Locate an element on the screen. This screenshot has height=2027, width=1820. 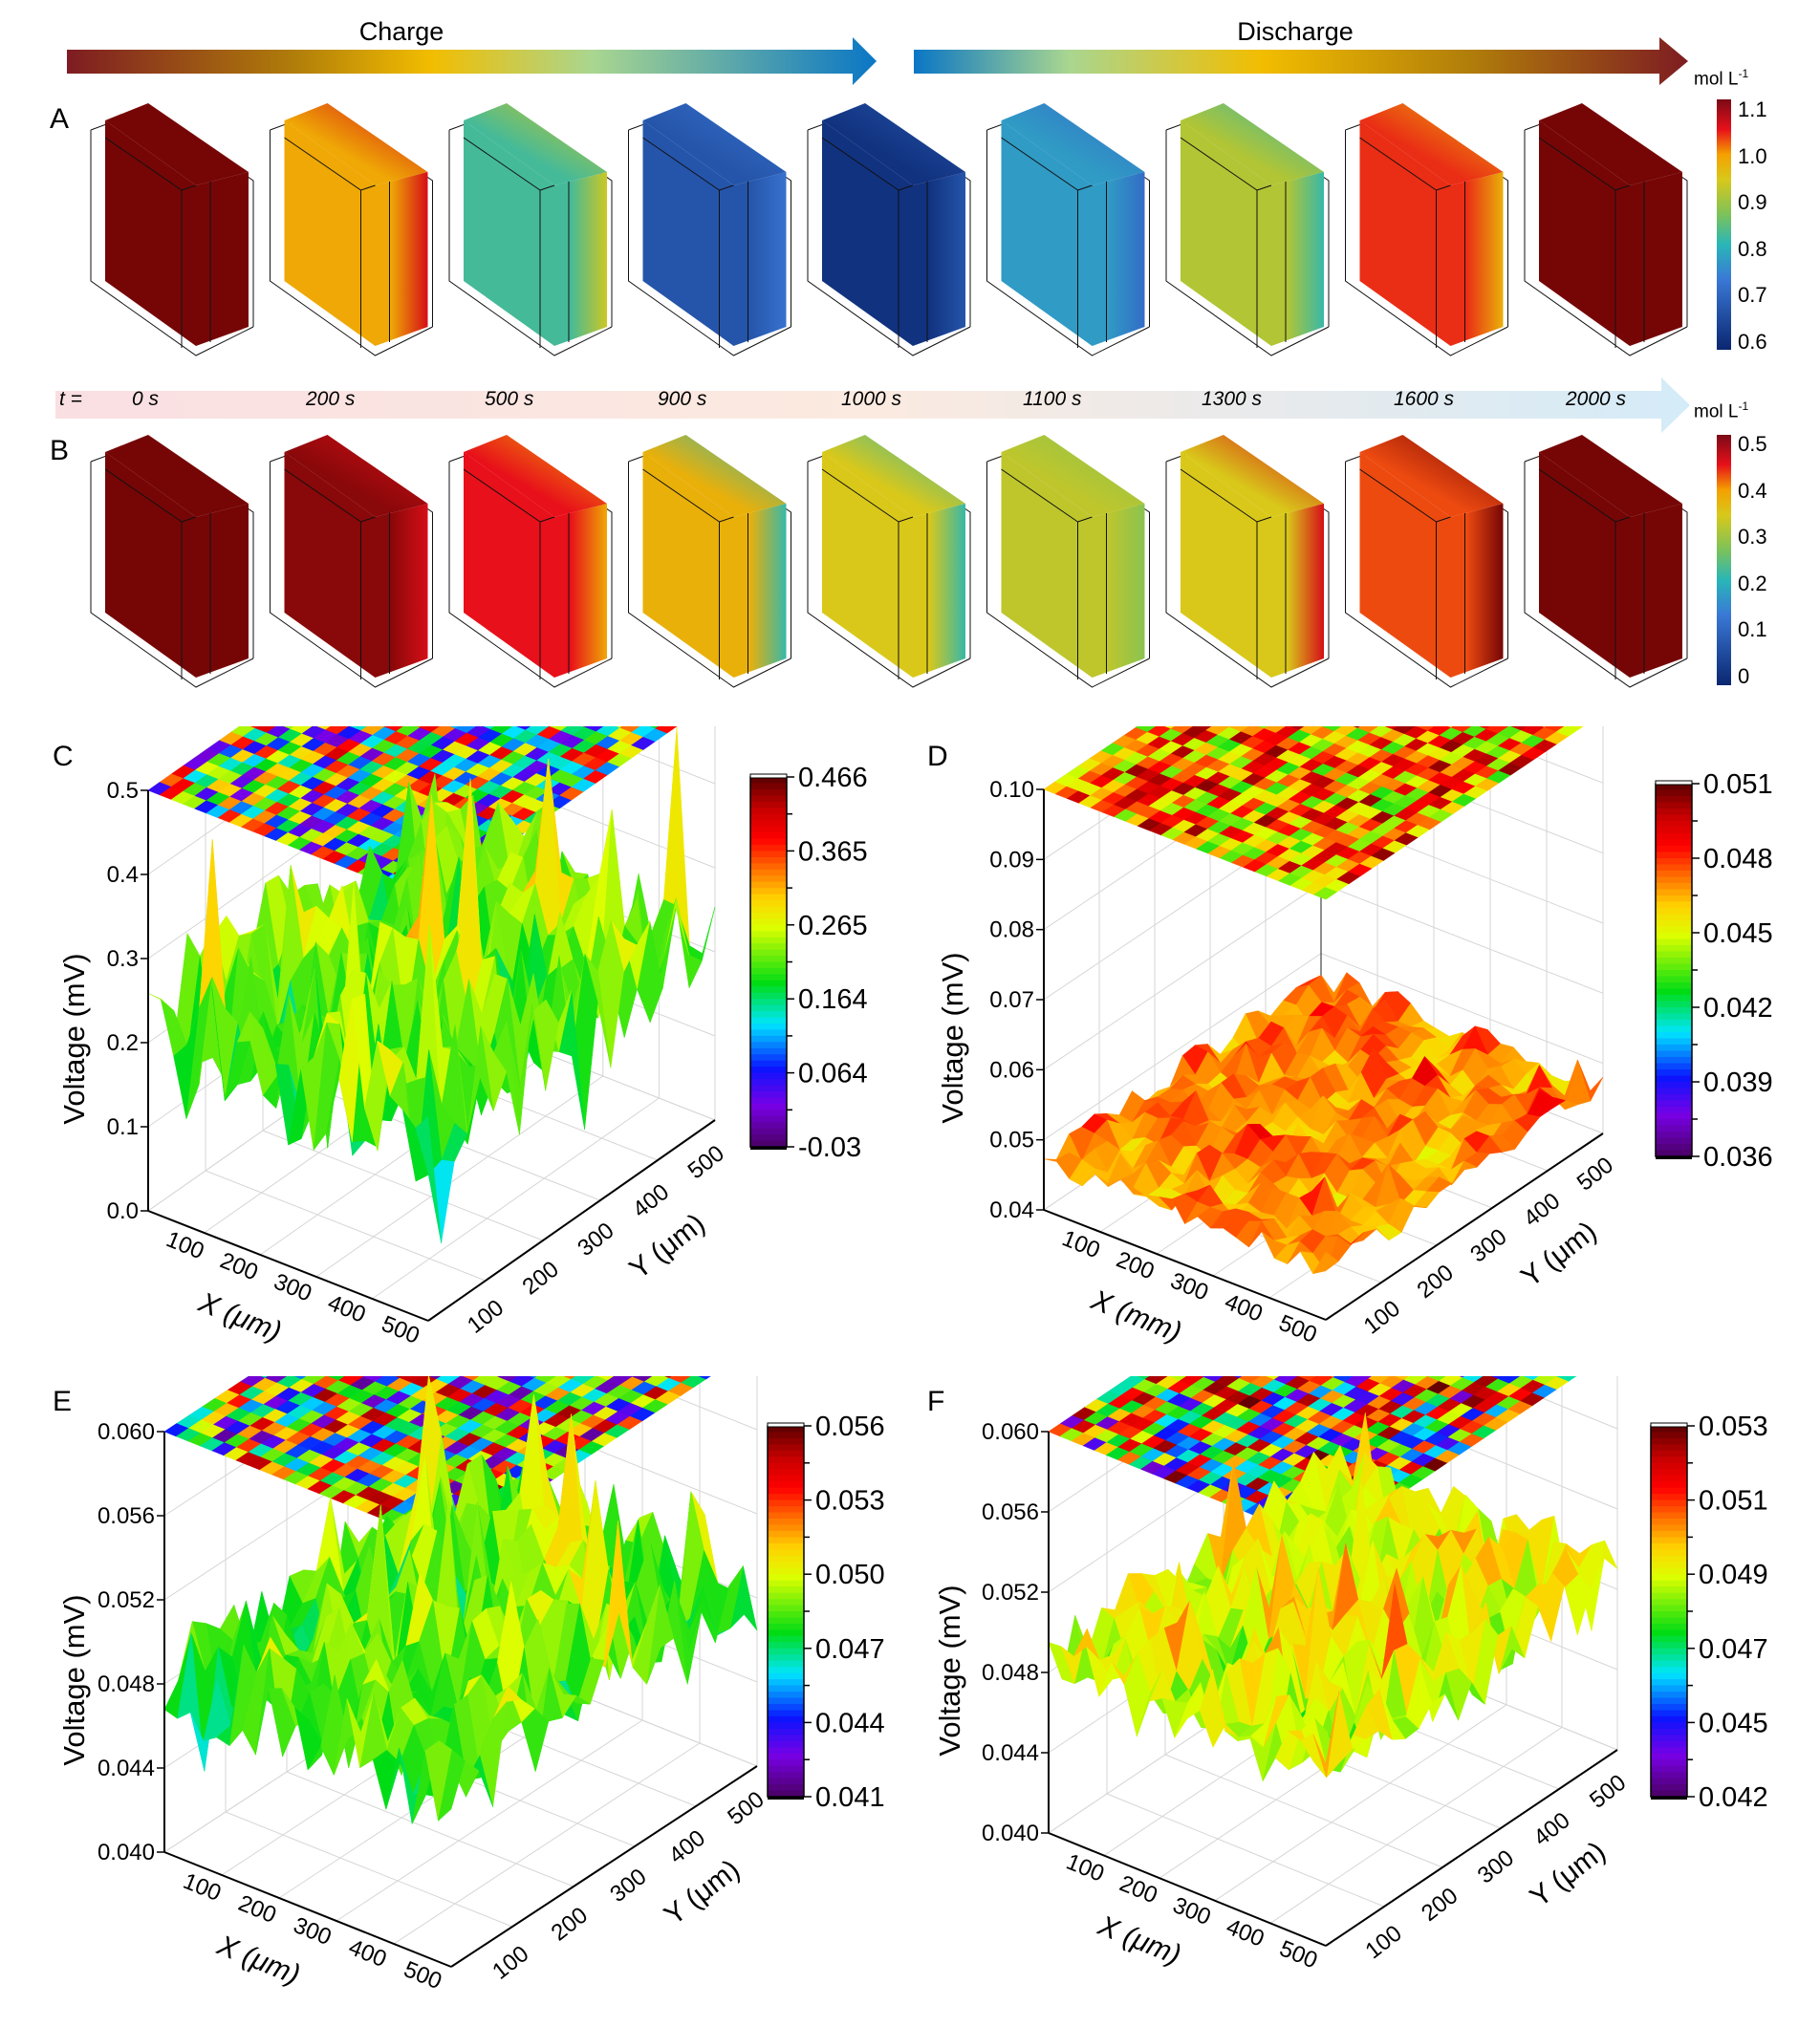
time-label: 1300 s is located at coordinates (1233, 399).